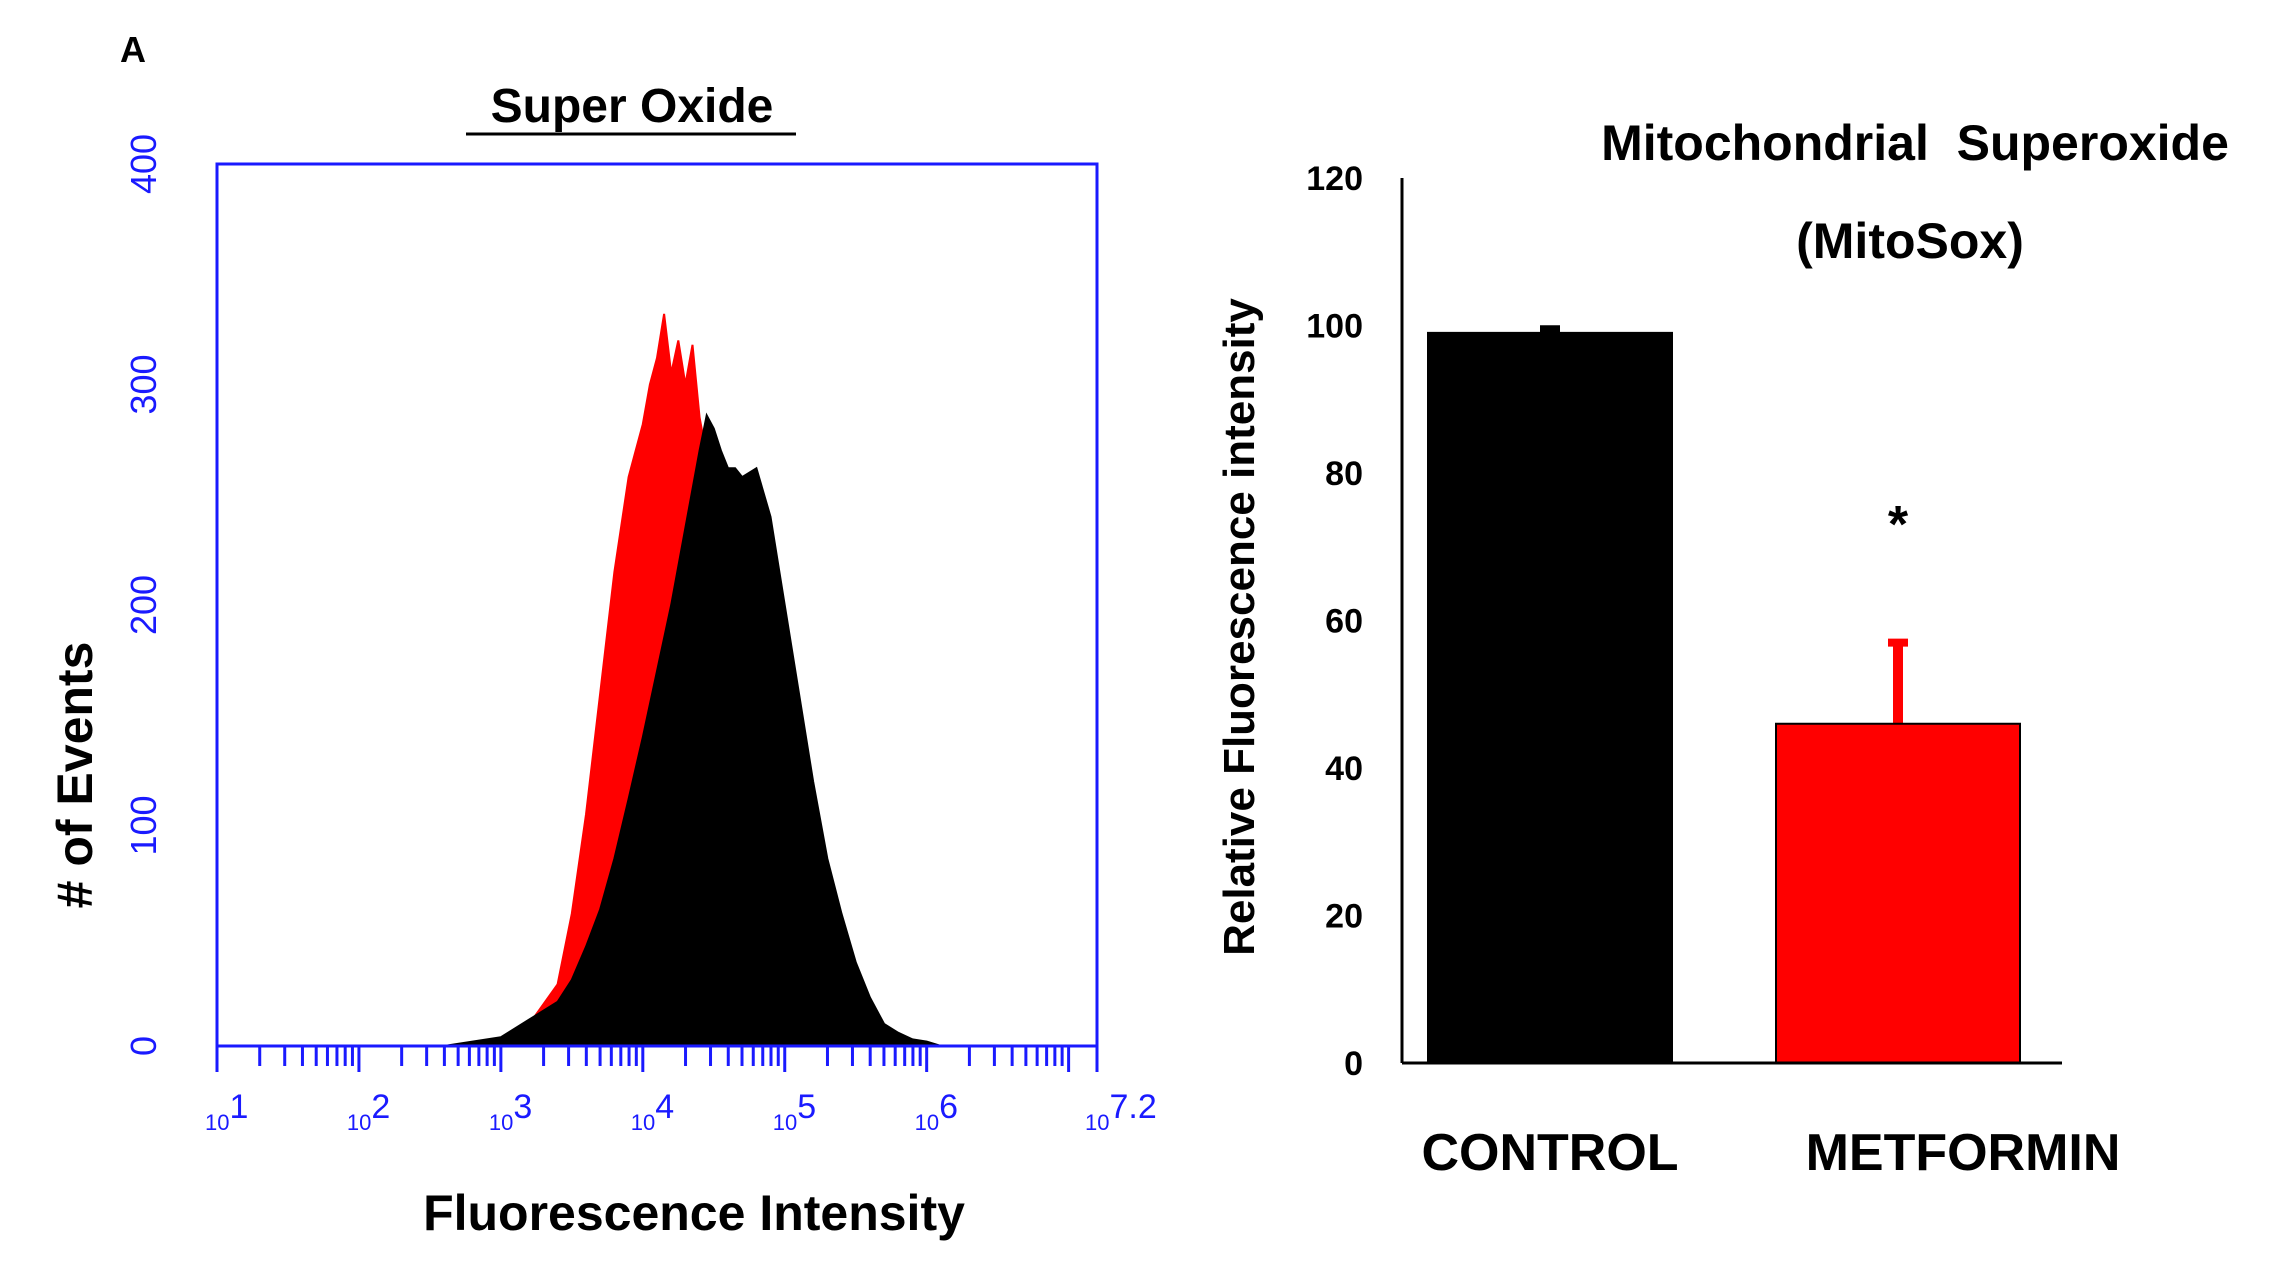  What do you see at coordinates (143, 1046) in the screenshot?
I see `histogram-y-tick-label: 0` at bounding box center [143, 1046].